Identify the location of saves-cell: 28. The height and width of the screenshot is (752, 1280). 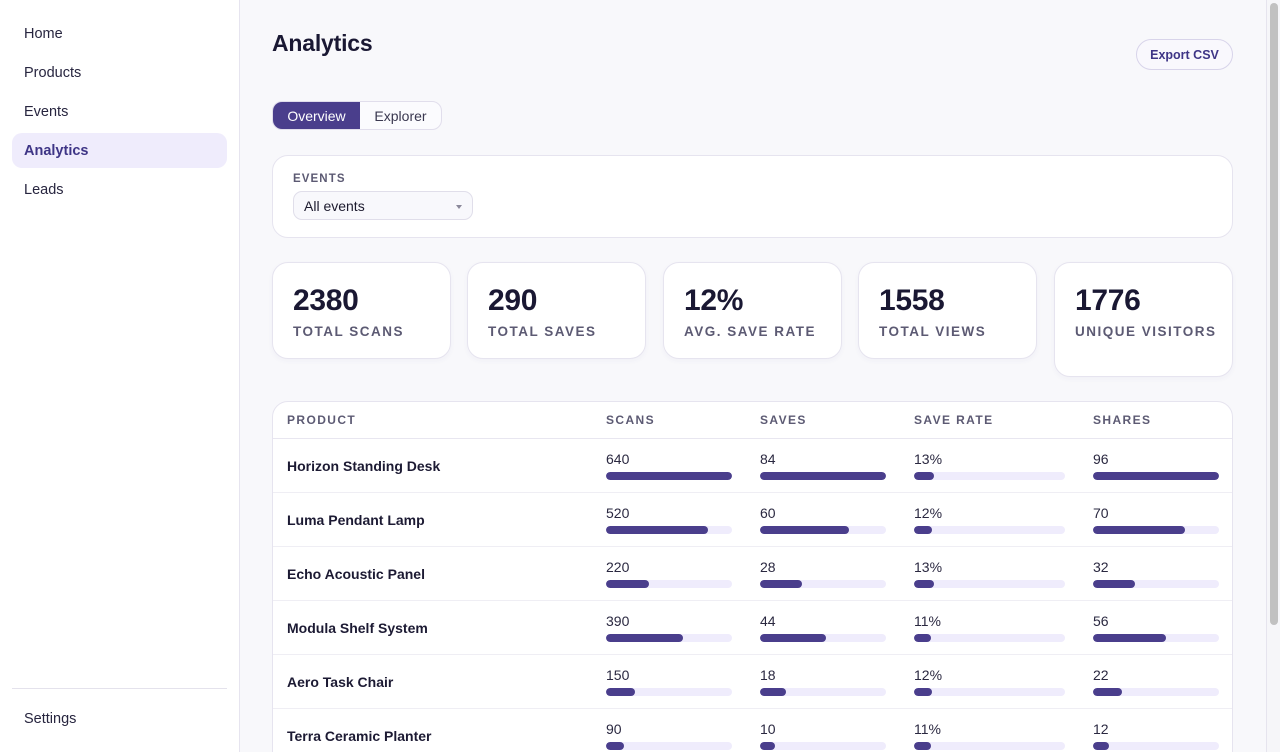
(823, 573).